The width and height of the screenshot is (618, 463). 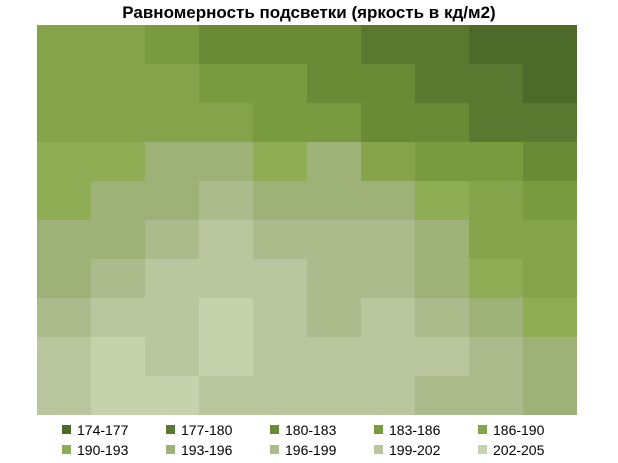 What do you see at coordinates (415, 450) in the screenshot?
I see `legend-label: 199-202` at bounding box center [415, 450].